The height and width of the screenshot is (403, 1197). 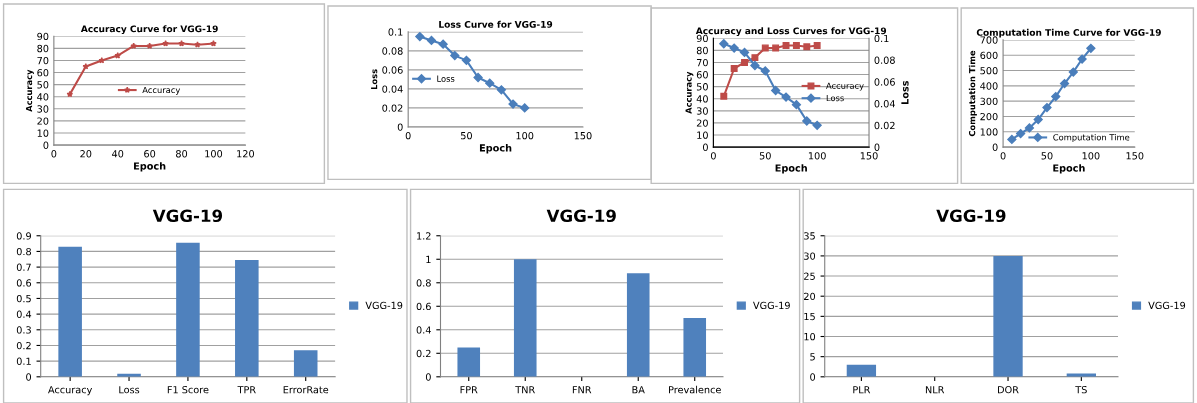 I want to click on chart-title: Accuracy Curve for VGG-19, so click(x=149, y=30).